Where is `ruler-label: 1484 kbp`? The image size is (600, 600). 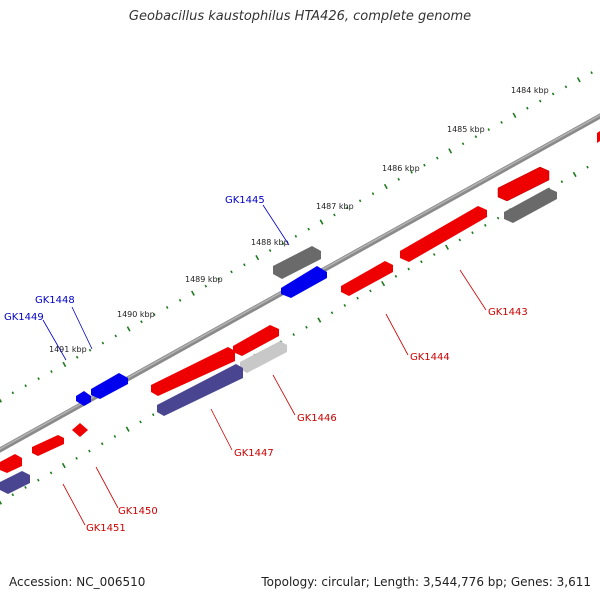 ruler-label: 1484 kbp is located at coordinates (530, 90).